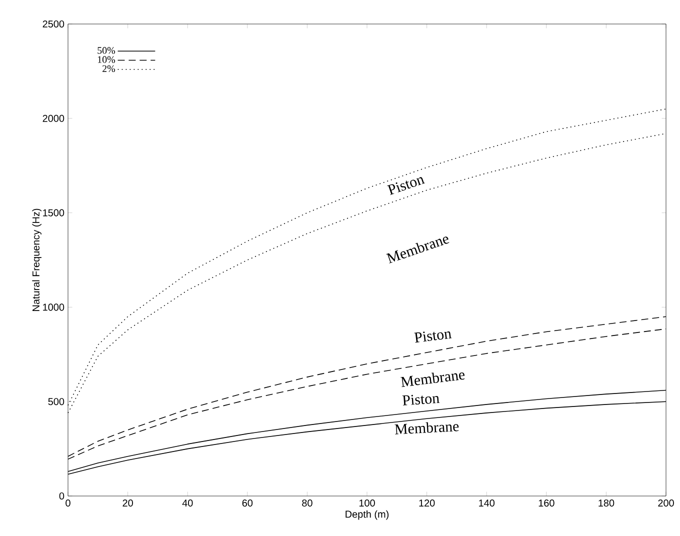 The height and width of the screenshot is (536, 680). What do you see at coordinates (546, 503) in the screenshot?
I see `x-tick-label: 160` at bounding box center [546, 503].